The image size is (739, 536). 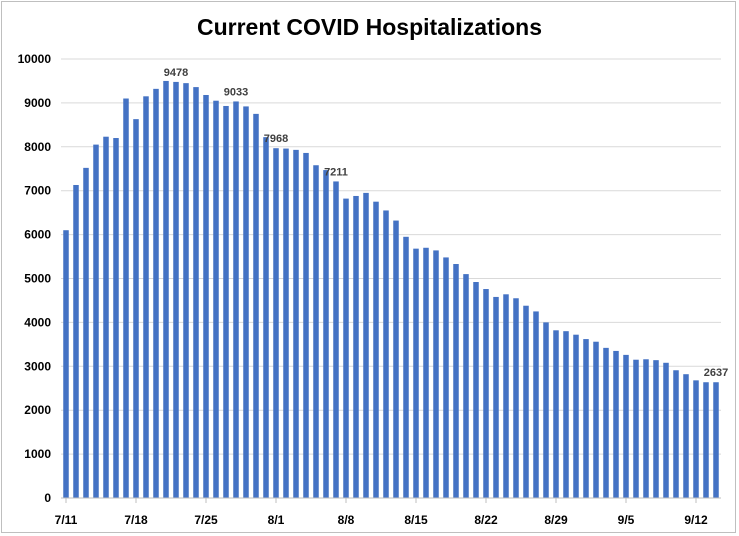 I want to click on y-tick-label: 9000, so click(x=37, y=103).